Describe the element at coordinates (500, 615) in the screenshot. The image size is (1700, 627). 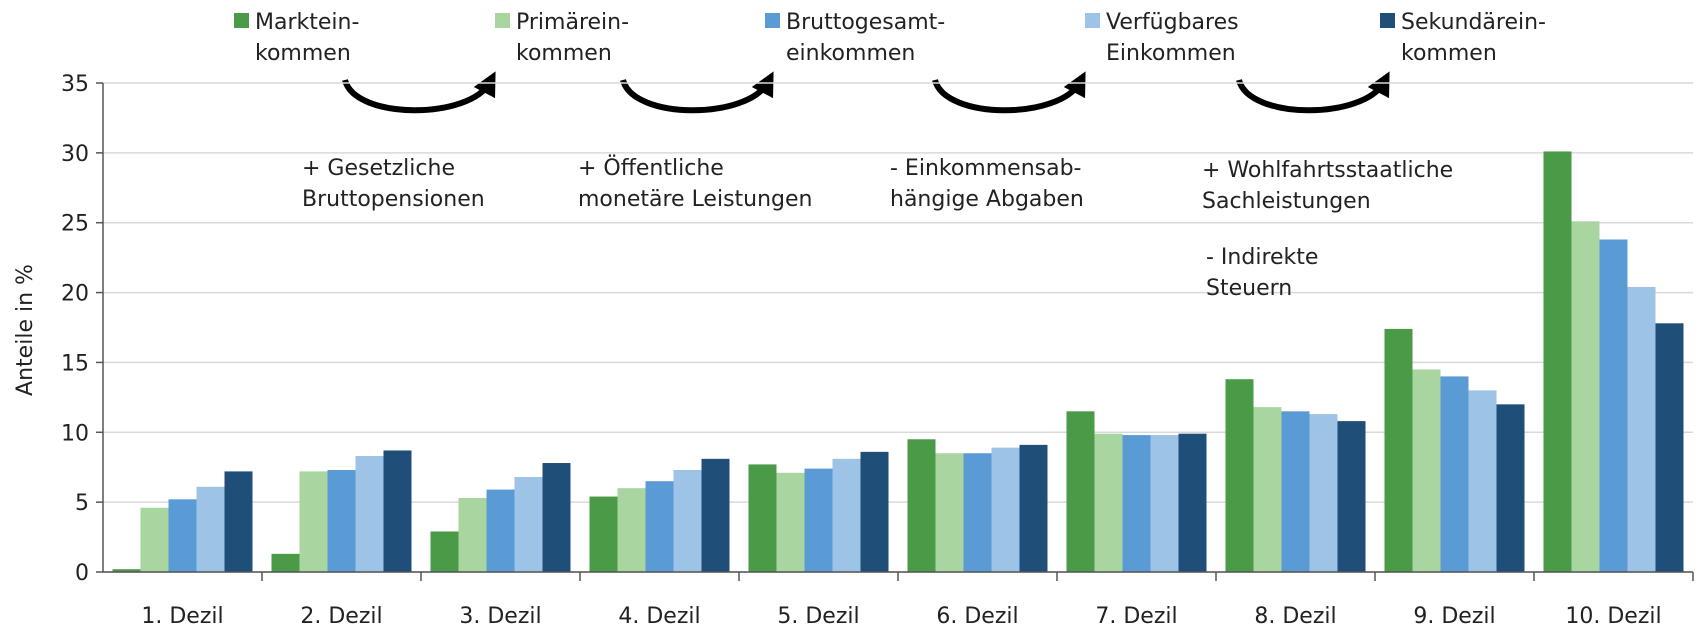
I see `x-tick-label: 3. Dezil` at that location.